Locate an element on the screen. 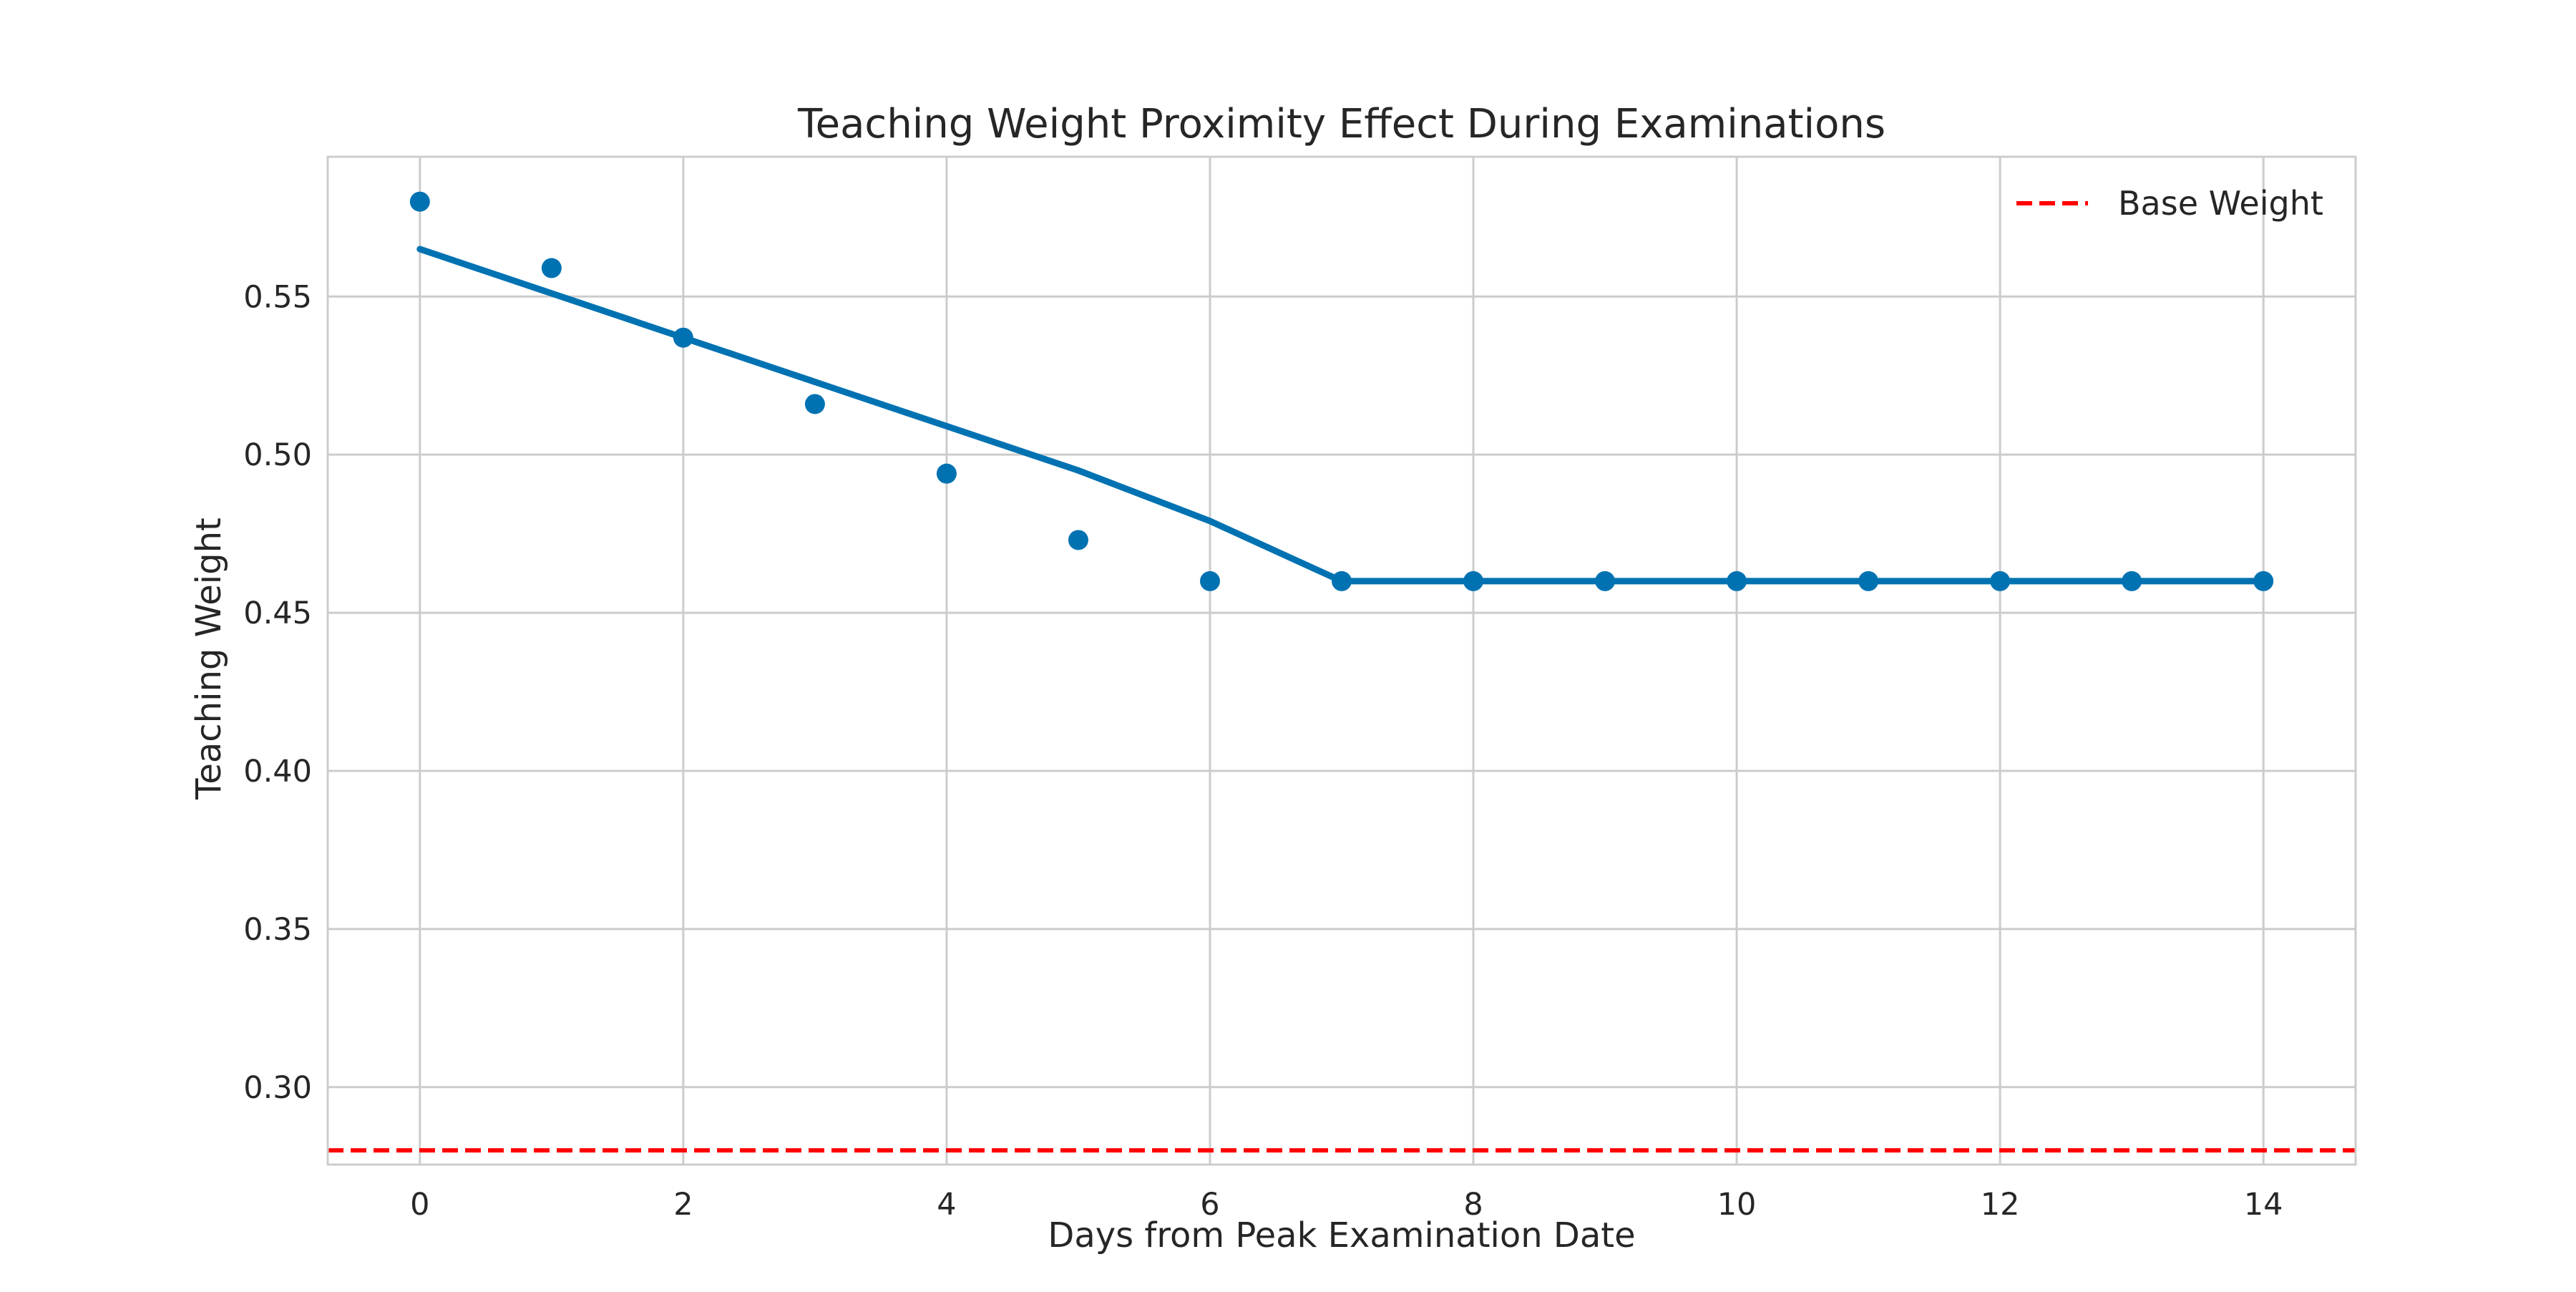  x-tick-label: 12 is located at coordinates (2000, 1205).